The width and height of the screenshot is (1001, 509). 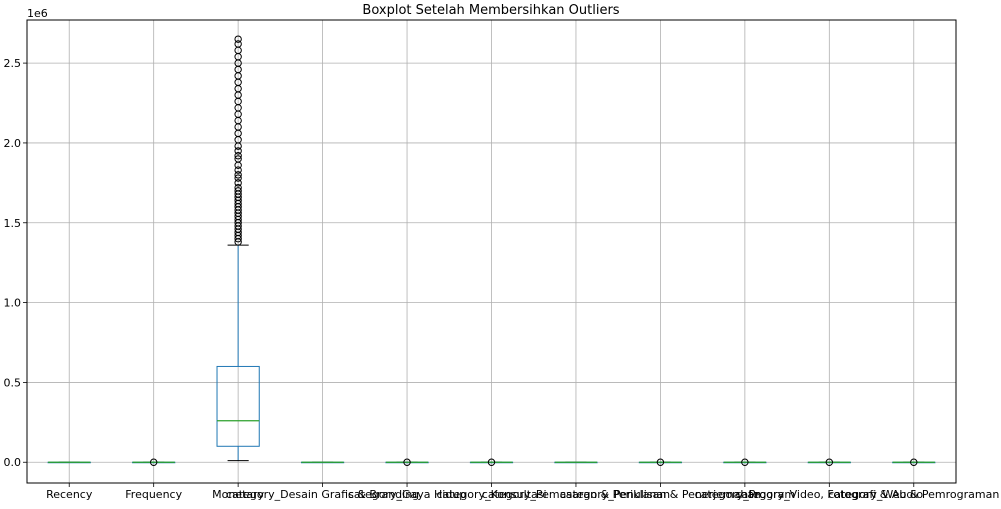 I want to click on x-tick-label: category_Desain Grafis & Branding, so click(x=322, y=494).